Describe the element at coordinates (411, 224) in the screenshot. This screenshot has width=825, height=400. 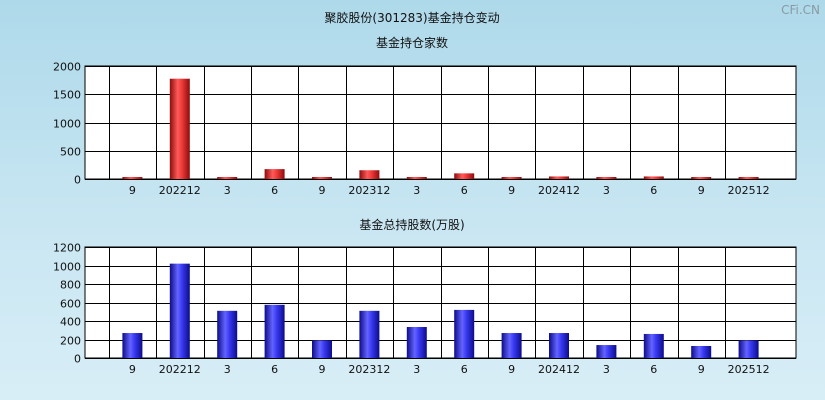
I see `chart2-title: 基金总持股数(万股)` at that location.